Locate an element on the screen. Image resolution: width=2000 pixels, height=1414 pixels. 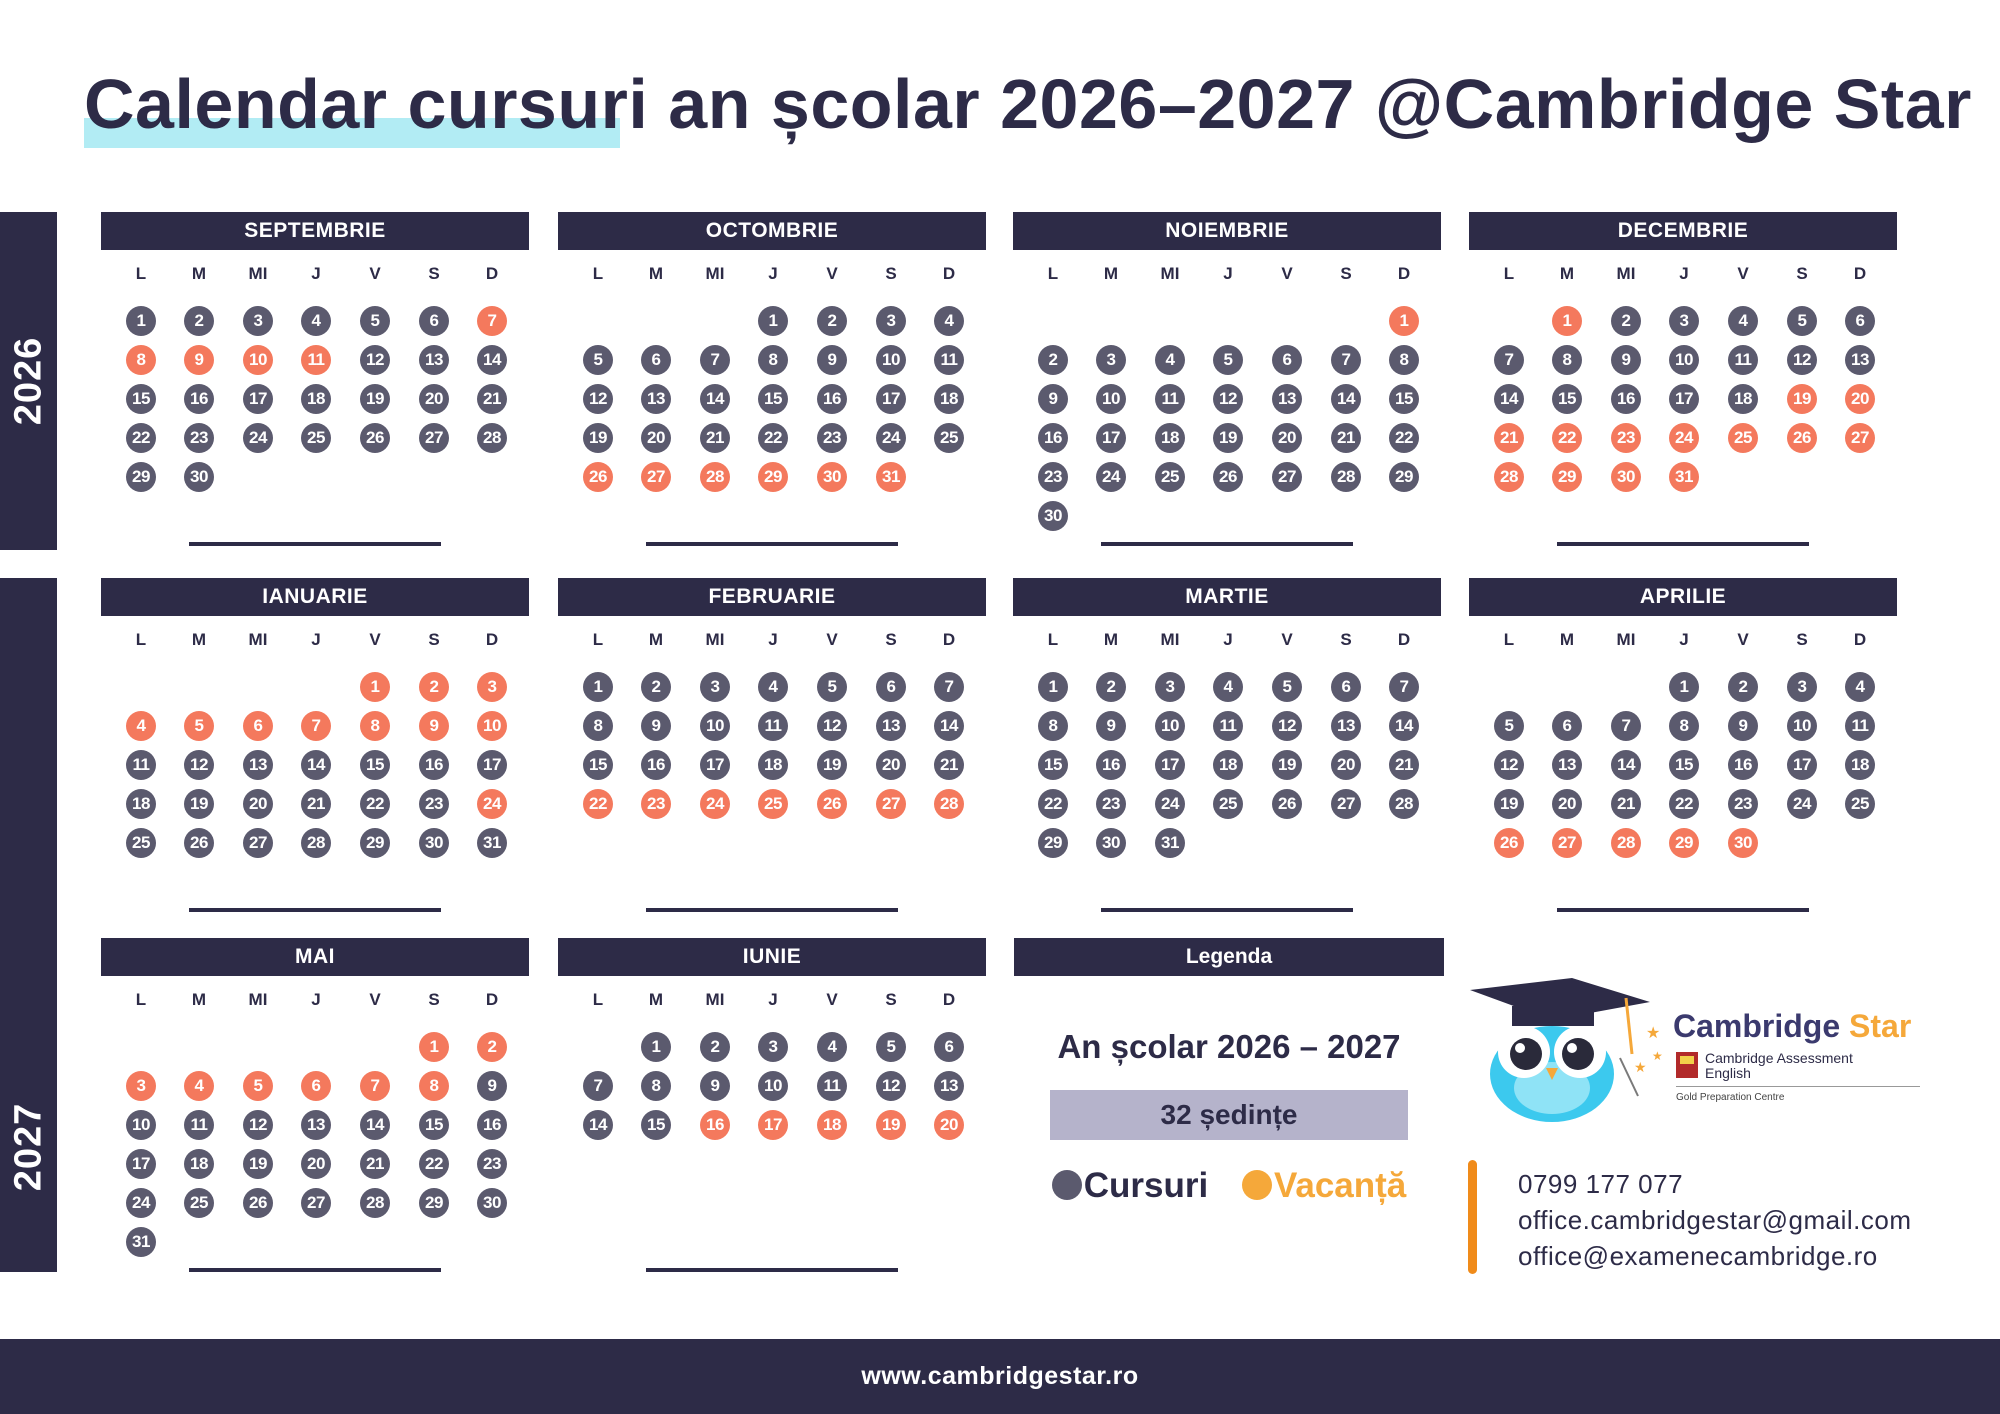
vacation-dot-icon is located at coordinates (1256, 1185).